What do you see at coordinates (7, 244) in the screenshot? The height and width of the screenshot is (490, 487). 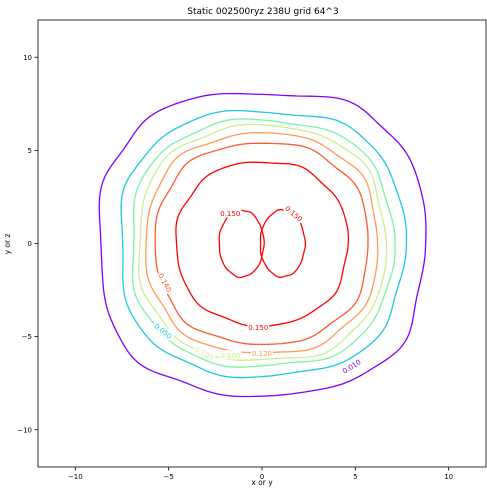 I see `y-axis-label: y or z` at bounding box center [7, 244].